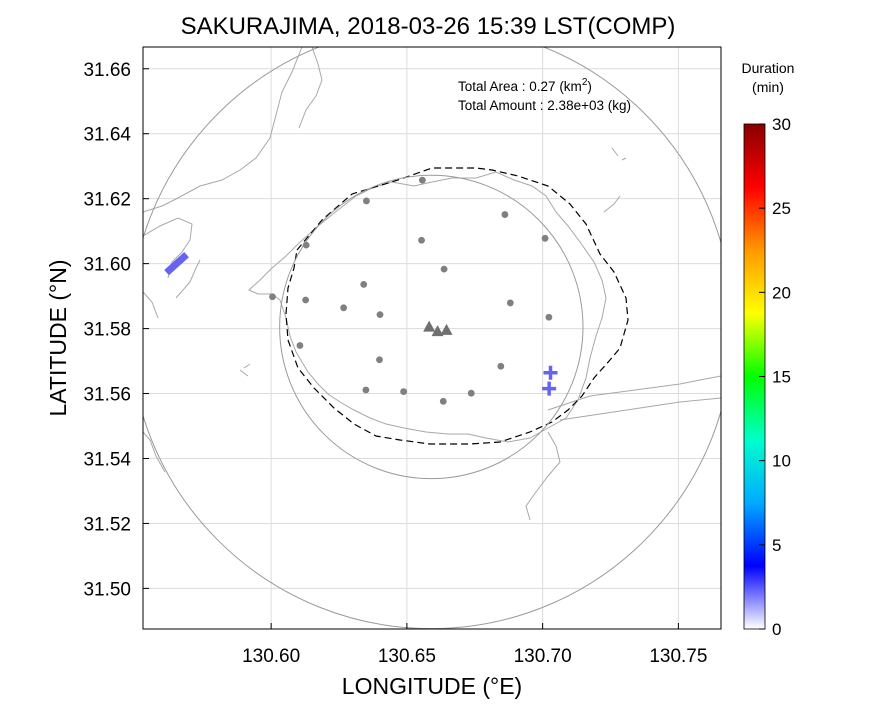 This screenshot has width=875, height=728. What do you see at coordinates (107, 200) in the screenshot?
I see `y-tick-label: 31.62` at bounding box center [107, 200].